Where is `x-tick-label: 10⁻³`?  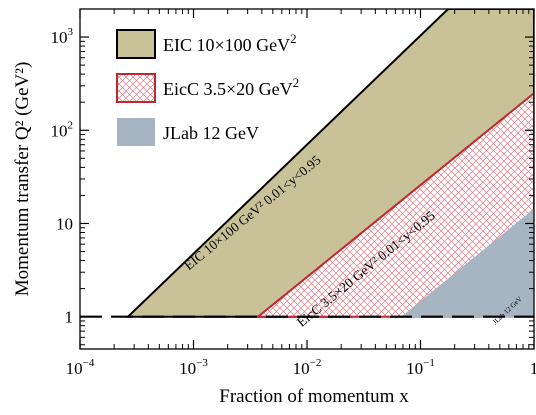
x-tick-label: 10⁻³ is located at coordinates (193, 367).